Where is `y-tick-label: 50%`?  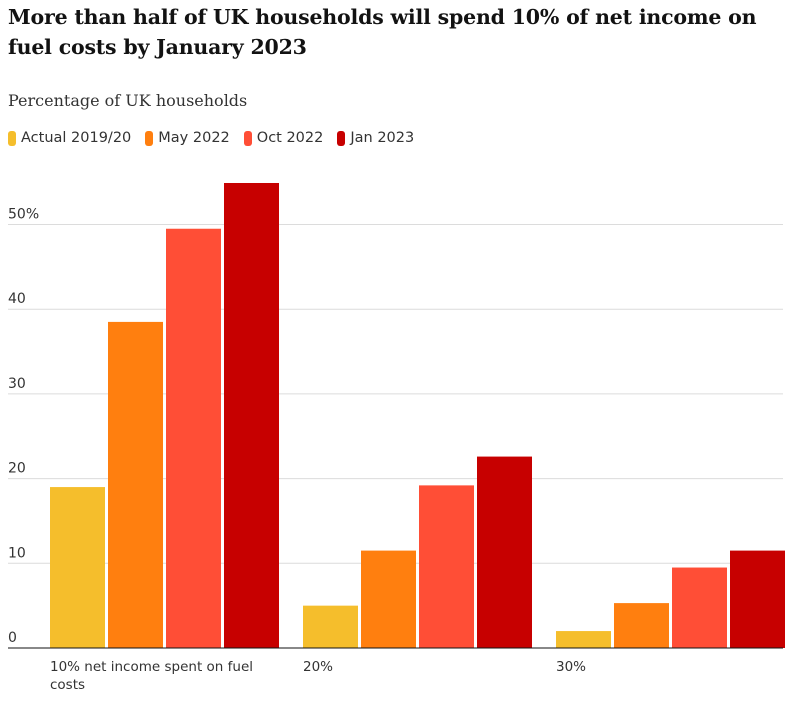
y-tick-label: 50% is located at coordinates (23, 215).